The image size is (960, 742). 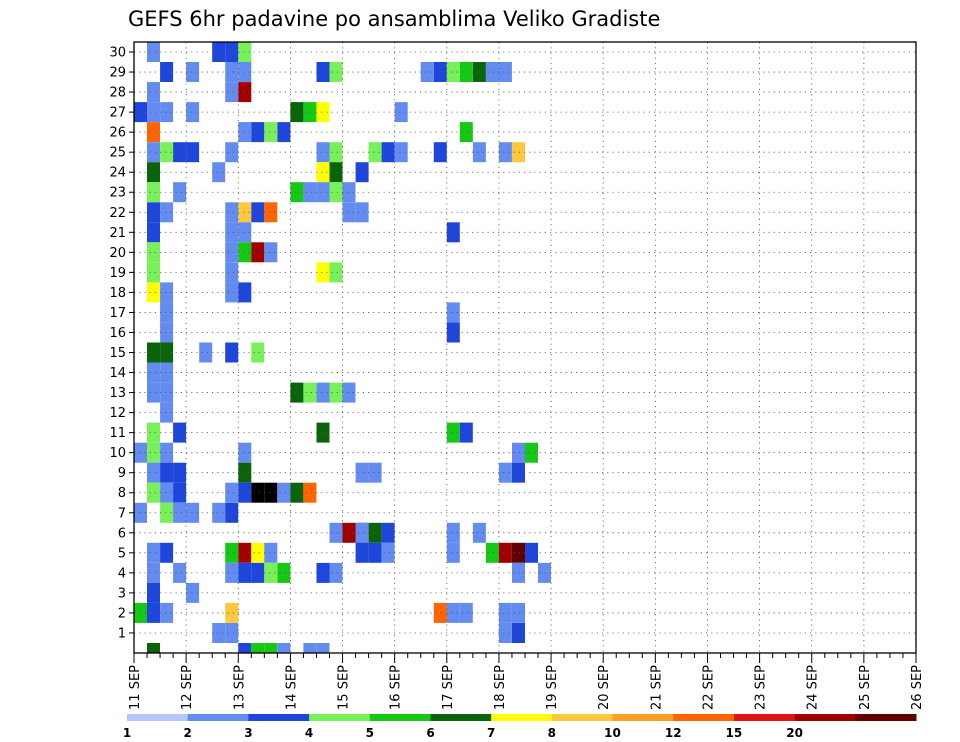 What do you see at coordinates (448, 687) in the screenshot?
I see `x-tick-label: 17 SEP` at bounding box center [448, 687].